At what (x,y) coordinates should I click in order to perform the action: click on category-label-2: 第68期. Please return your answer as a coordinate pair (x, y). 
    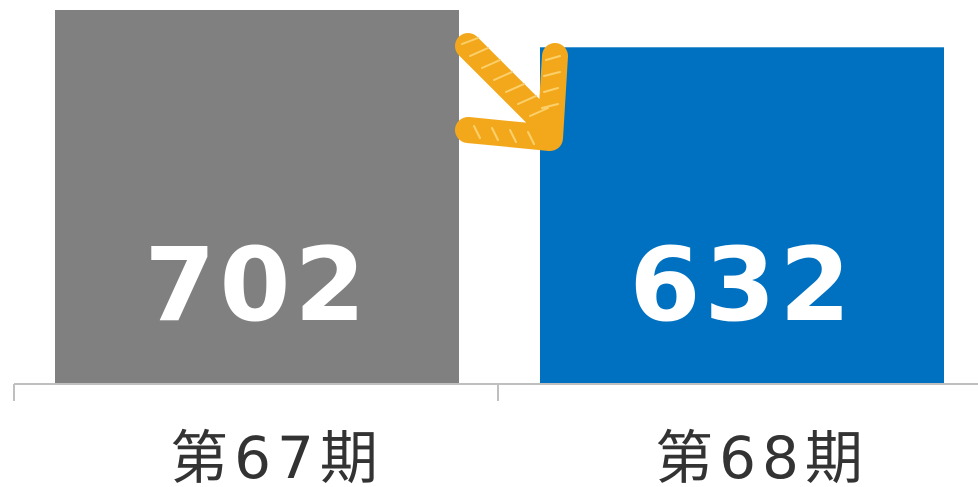
    Looking at the image, I should click on (762, 455).